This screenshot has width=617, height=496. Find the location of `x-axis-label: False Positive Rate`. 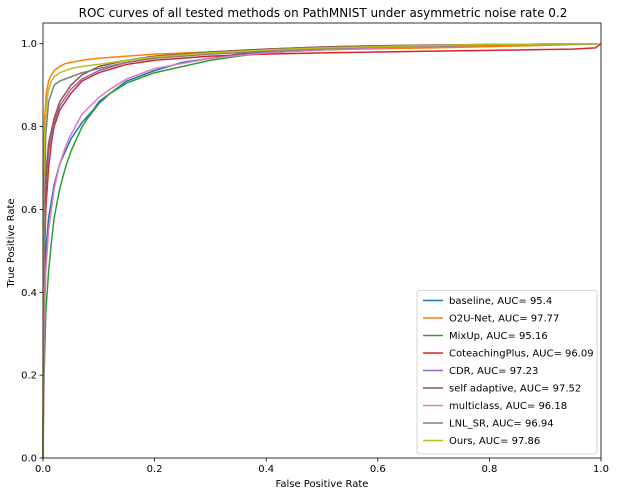

x-axis-label: False Positive Rate is located at coordinates (322, 484).